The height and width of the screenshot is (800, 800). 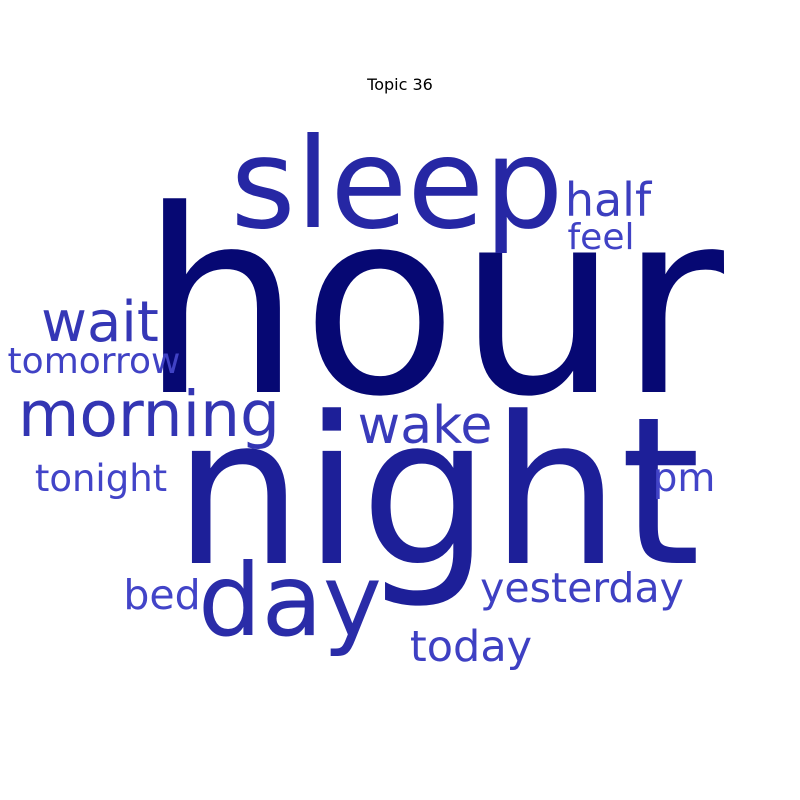 I want to click on word-wait: wait, so click(x=100, y=322).